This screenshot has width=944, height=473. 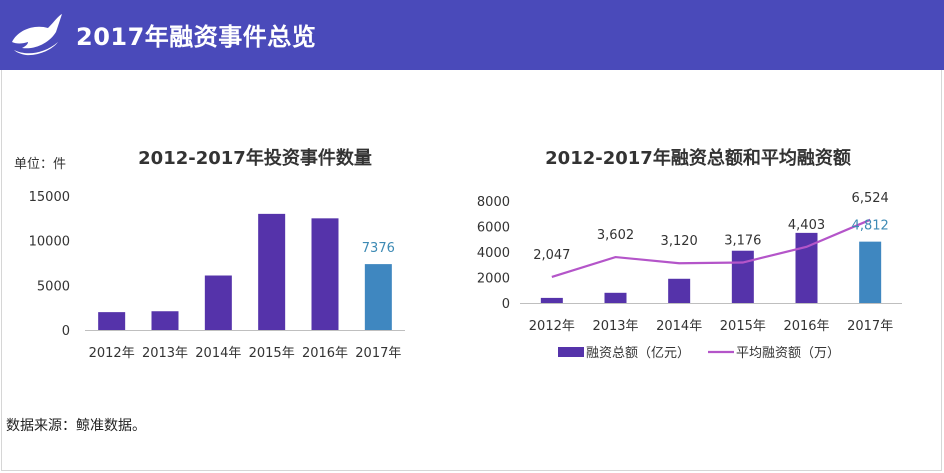 I want to click on chart2-line, so click(x=711, y=248).